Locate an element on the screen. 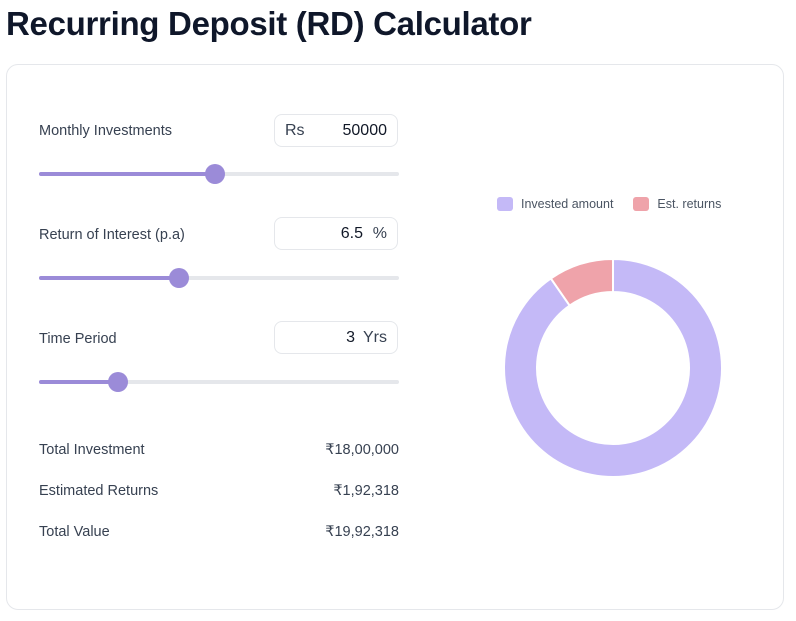 The image size is (796, 621). monthly-investment-slider is located at coordinates (219, 174).